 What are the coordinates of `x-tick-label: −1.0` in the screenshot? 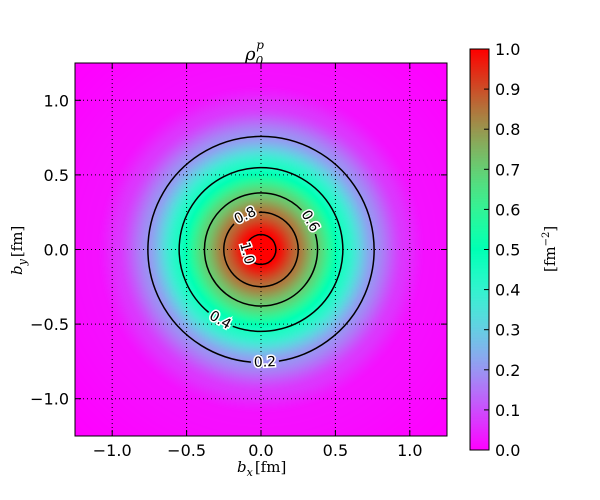 It's located at (112, 450).